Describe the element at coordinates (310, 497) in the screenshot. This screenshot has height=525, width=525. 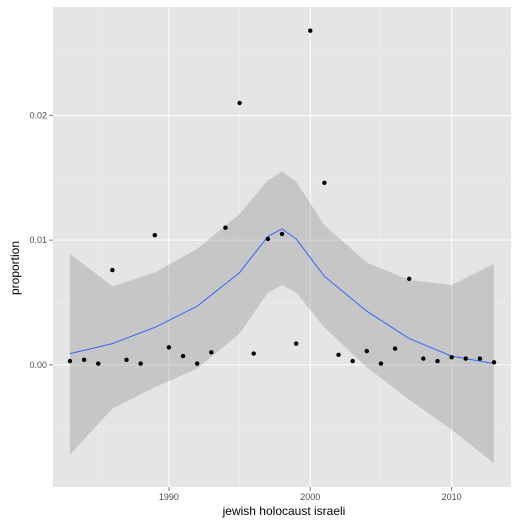
I see `x-tick-label: 2000` at that location.